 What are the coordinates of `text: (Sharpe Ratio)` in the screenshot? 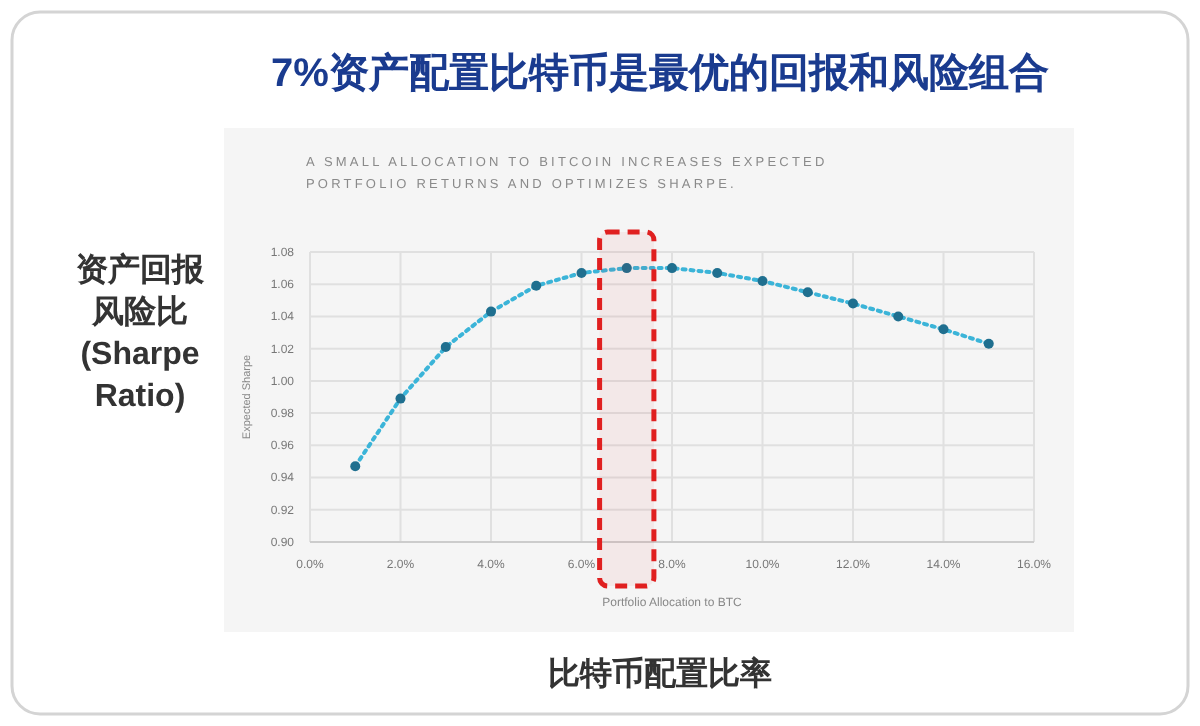 It's located at (140, 376).